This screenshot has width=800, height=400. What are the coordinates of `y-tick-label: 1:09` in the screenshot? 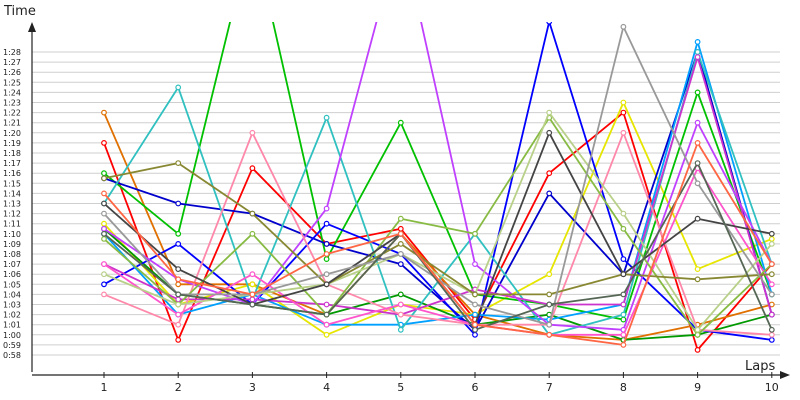 It's located at (12, 244).